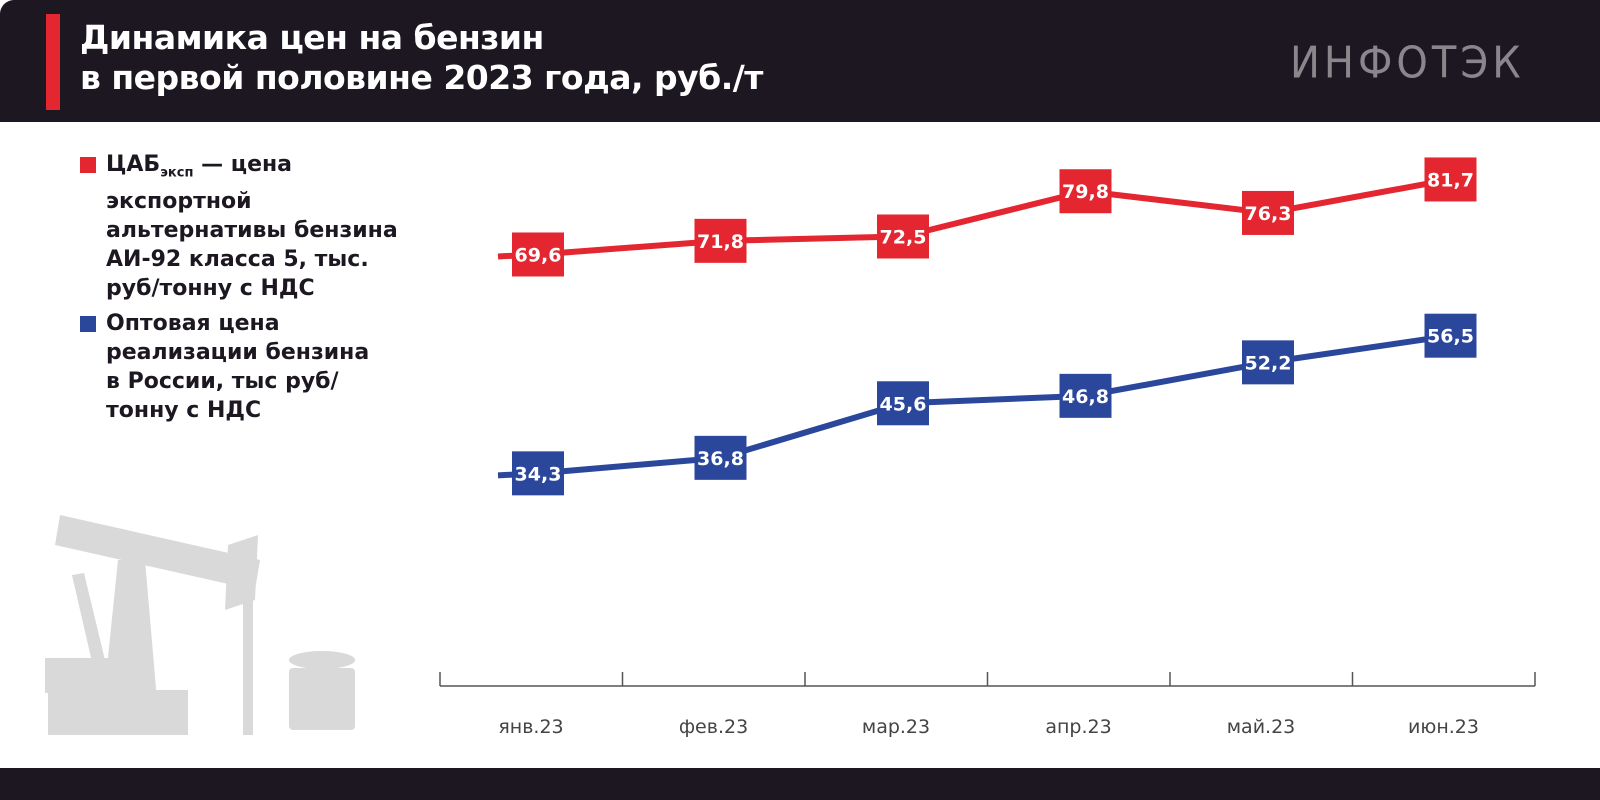 The width and height of the screenshot is (1600, 800). What do you see at coordinates (896, 727) in the screenshot?
I see `x-tick-label: мар.23` at bounding box center [896, 727].